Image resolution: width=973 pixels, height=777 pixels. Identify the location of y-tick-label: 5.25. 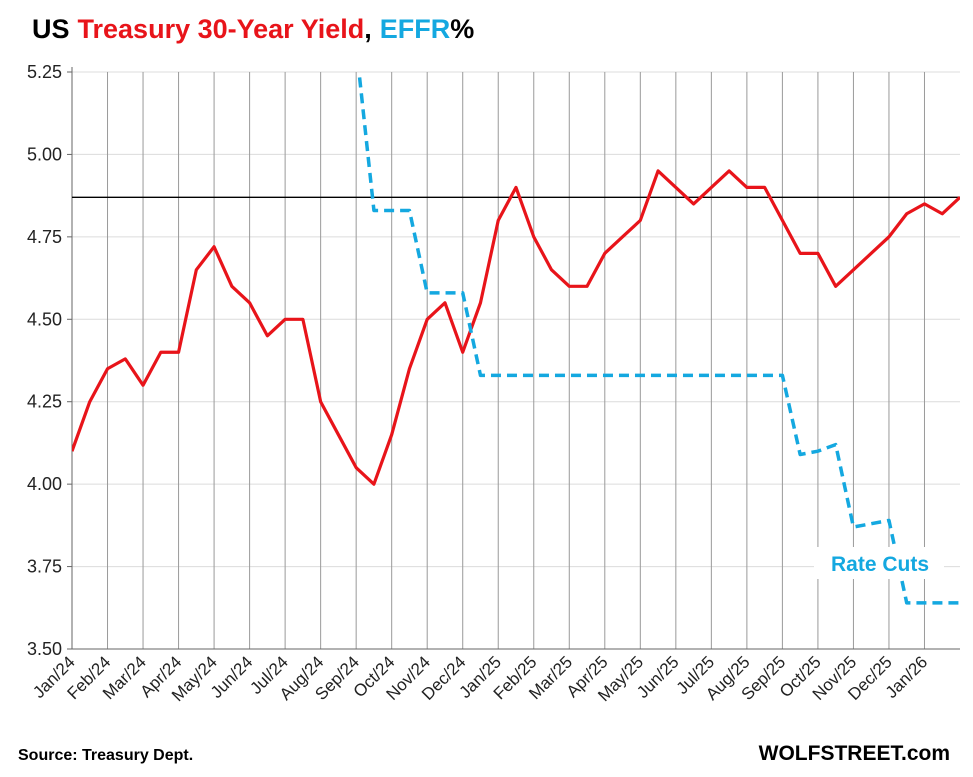
(44, 72).